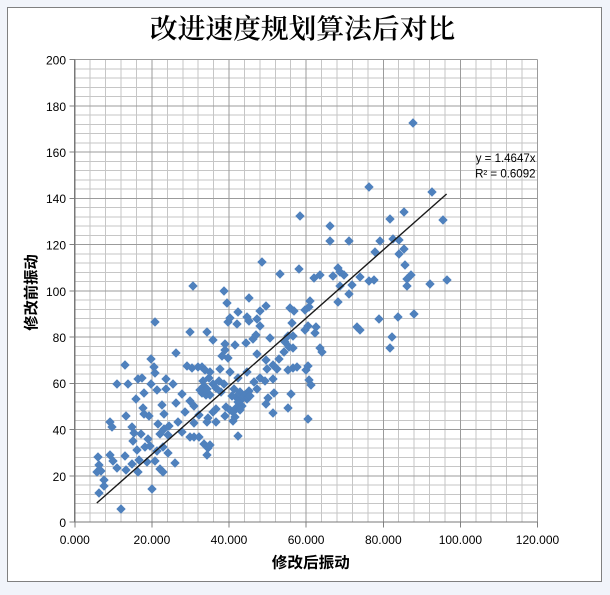  What do you see at coordinates (60, 384) in the screenshot?
I see `svg-text: 60` at bounding box center [60, 384].